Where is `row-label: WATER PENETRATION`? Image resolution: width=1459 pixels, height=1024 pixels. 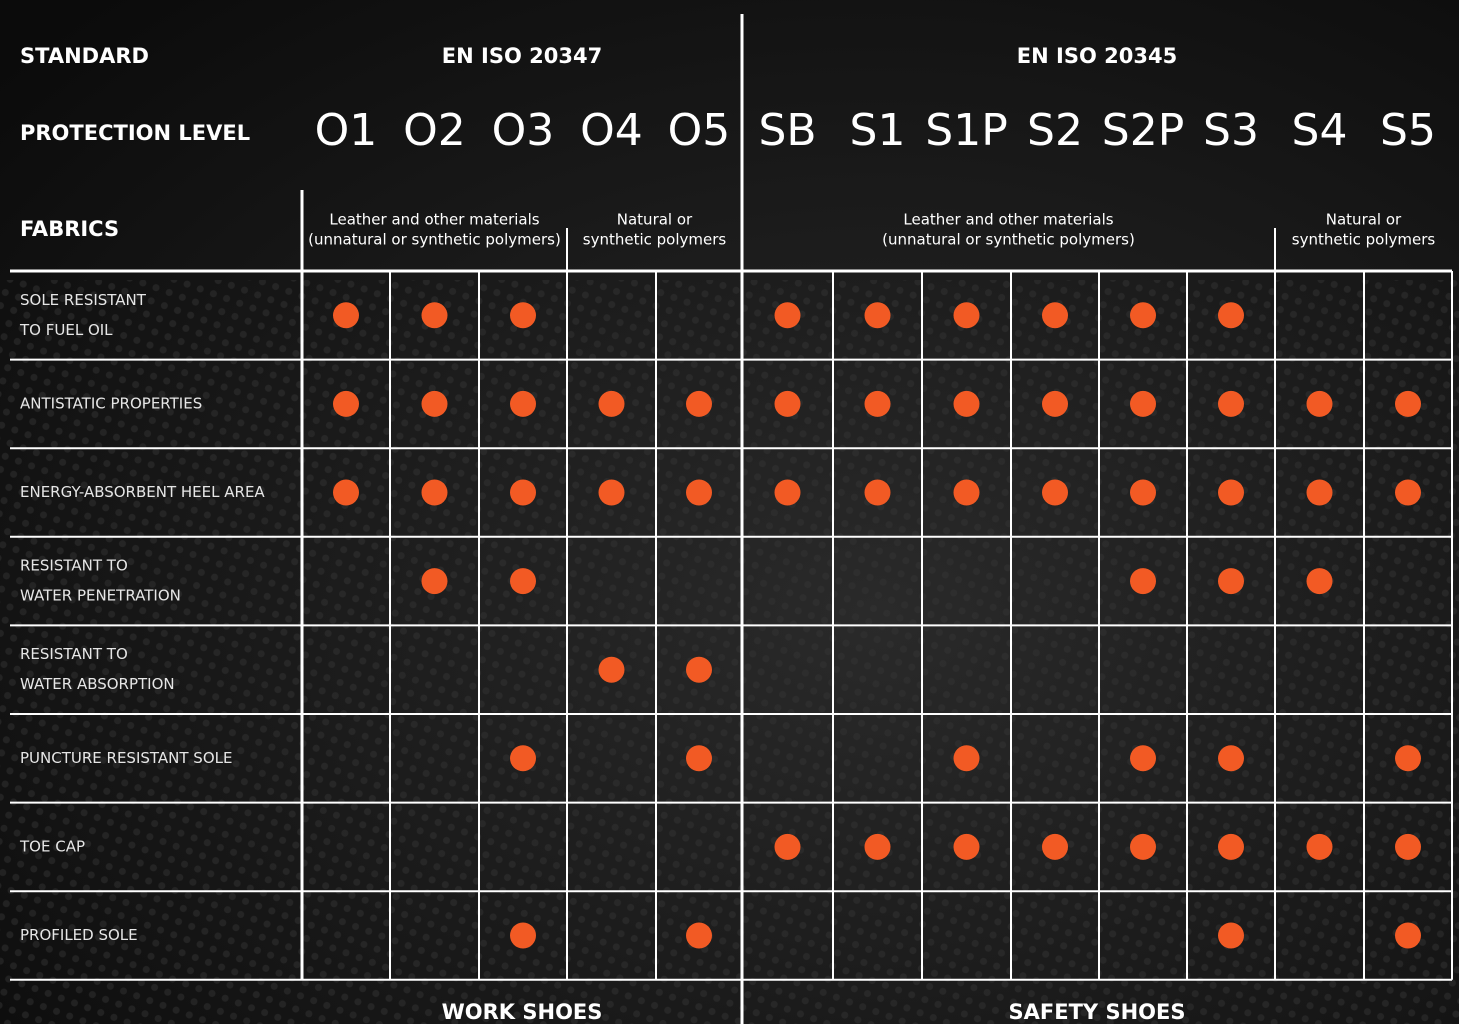
row-label: WATER PENETRATION is located at coordinates (100, 596).